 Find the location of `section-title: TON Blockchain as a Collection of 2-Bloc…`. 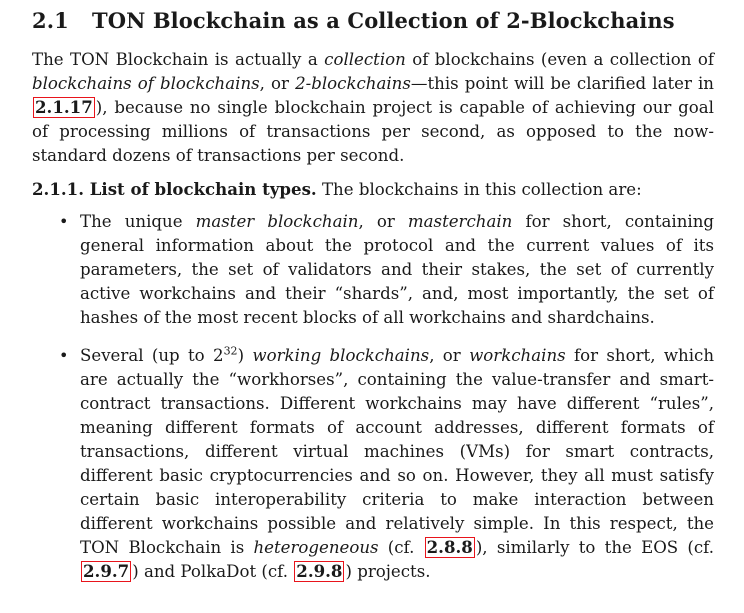

section-title: TON Blockchain as a Collection of 2-Bloc… is located at coordinates (383, 20).